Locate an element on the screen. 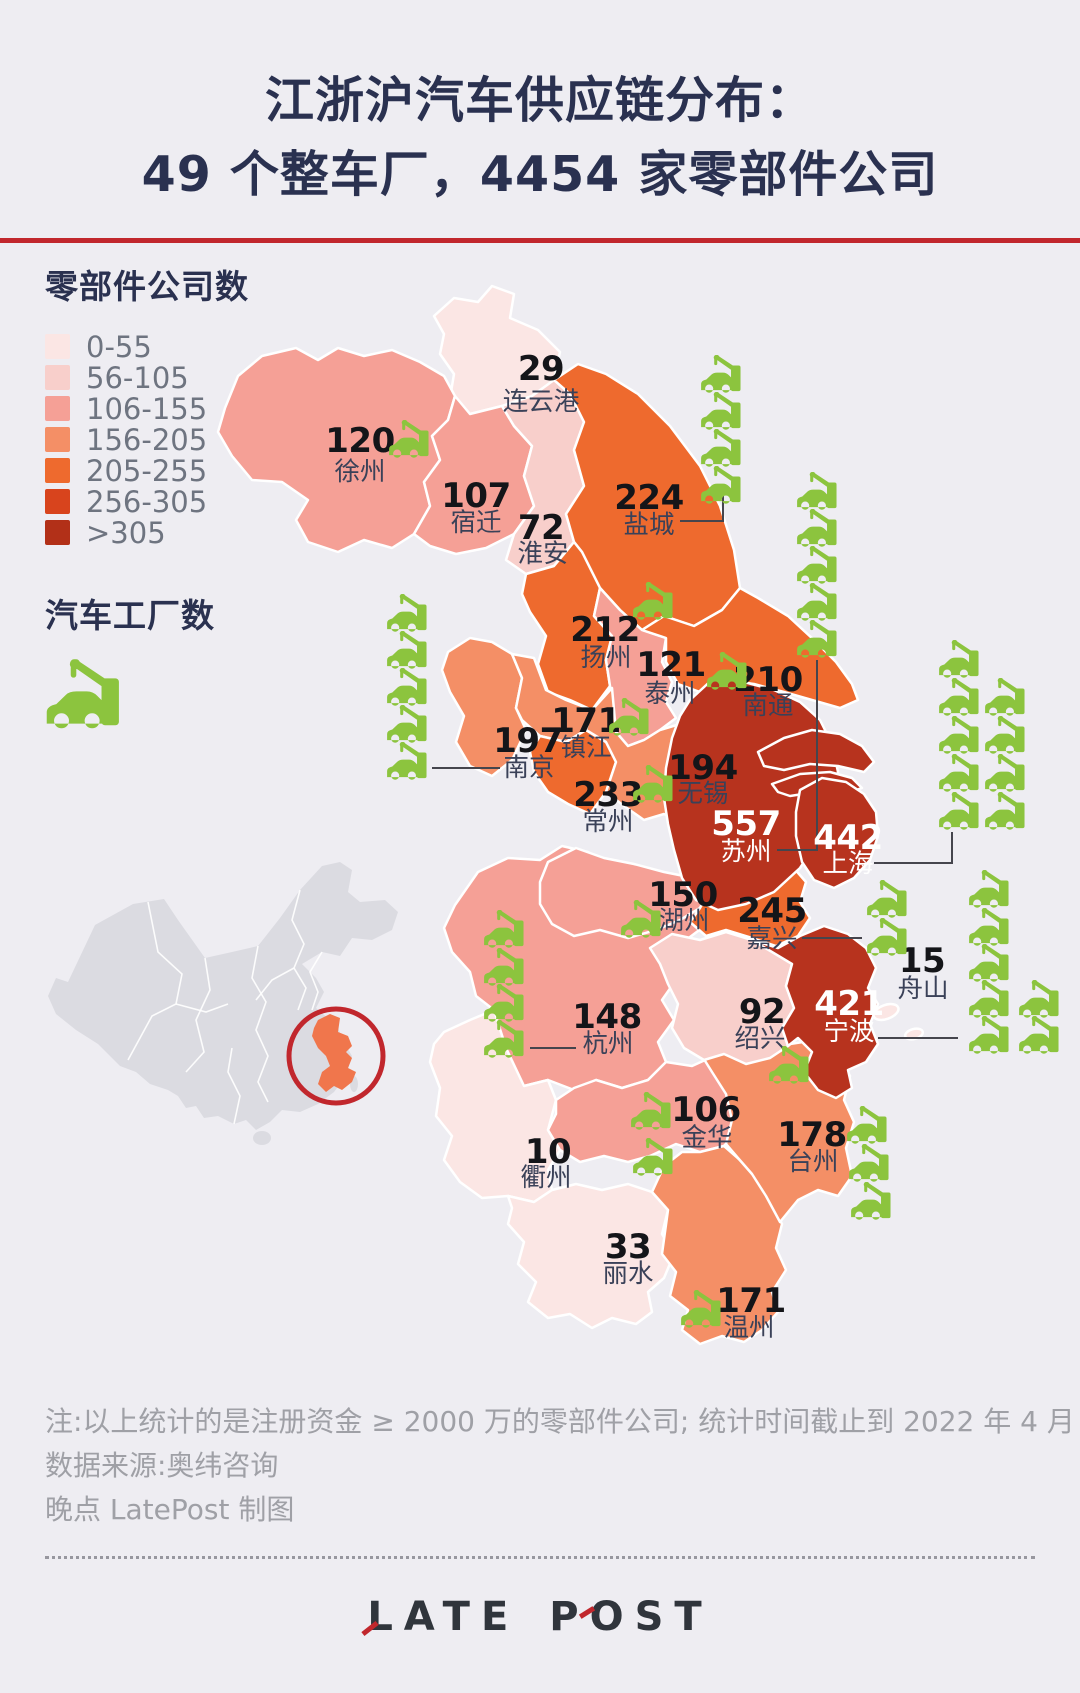  region-wenzhou is located at coordinates (719, 1245).